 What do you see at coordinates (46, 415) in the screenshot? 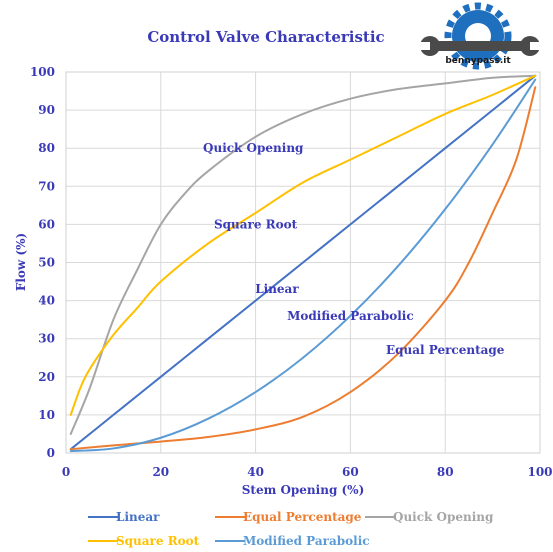
I see `y-tick-label: 10` at bounding box center [46, 415].